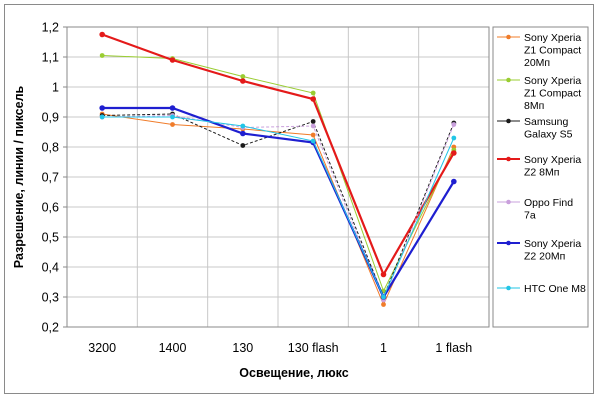 The width and height of the screenshot is (600, 400). I want to click on legend-label: Z2 8Мп, so click(541, 173).